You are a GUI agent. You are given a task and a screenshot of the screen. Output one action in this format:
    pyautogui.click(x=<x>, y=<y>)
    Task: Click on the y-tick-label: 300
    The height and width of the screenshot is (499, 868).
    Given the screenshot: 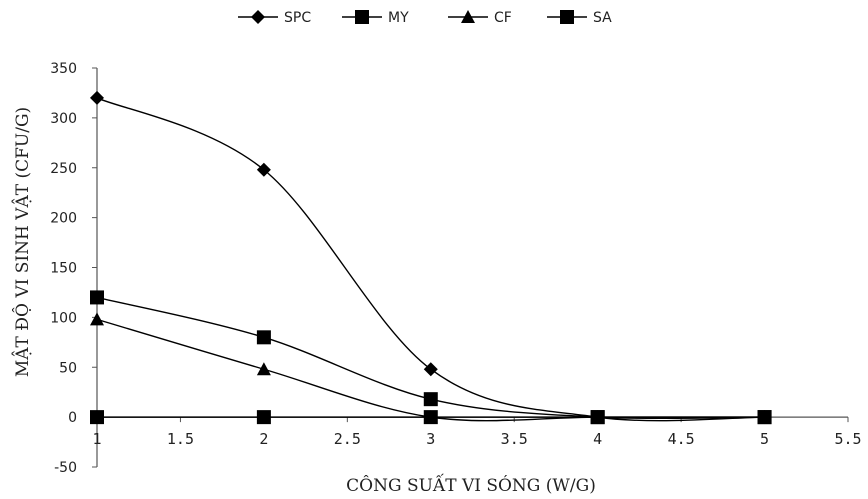 What is the action you would take?
    pyautogui.click(x=63, y=119)
    